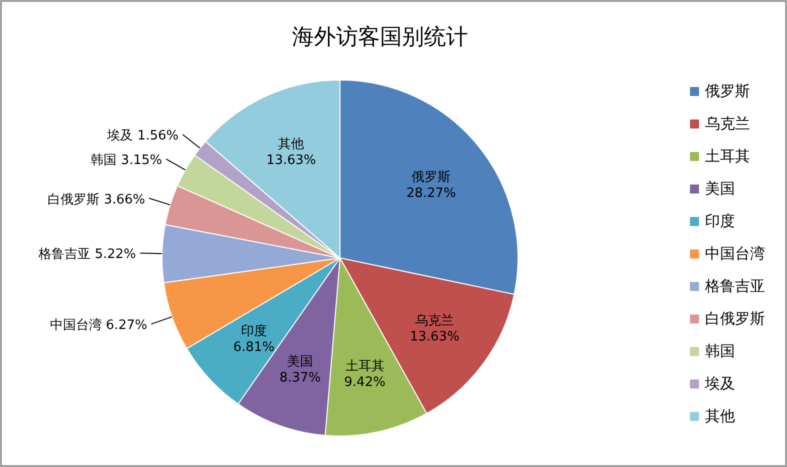 This screenshot has height=467, width=787. Describe the element at coordinates (87, 254) in the screenshot. I see `category-label: 格鲁吉亚 5.22%` at that location.